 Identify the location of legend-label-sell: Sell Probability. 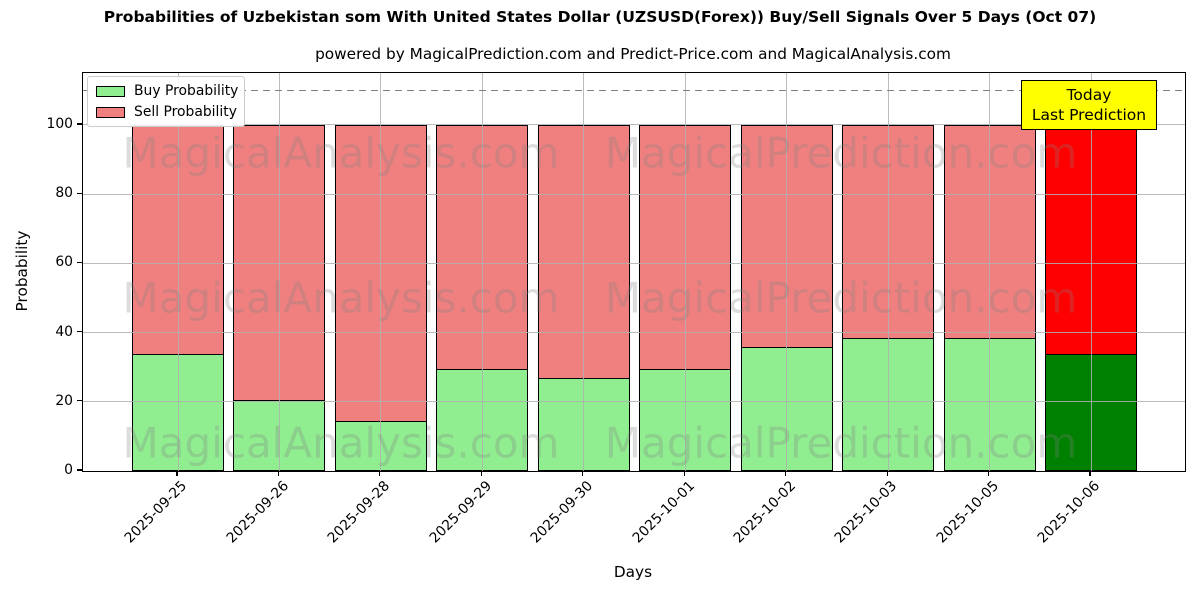
(185, 112).